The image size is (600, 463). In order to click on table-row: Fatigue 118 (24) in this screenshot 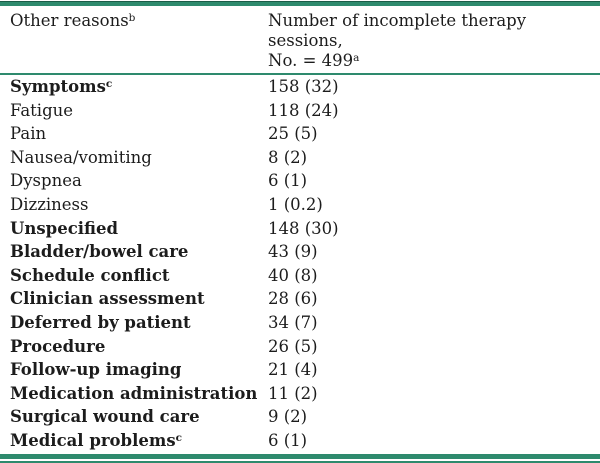, I will do `click(300, 111)`.